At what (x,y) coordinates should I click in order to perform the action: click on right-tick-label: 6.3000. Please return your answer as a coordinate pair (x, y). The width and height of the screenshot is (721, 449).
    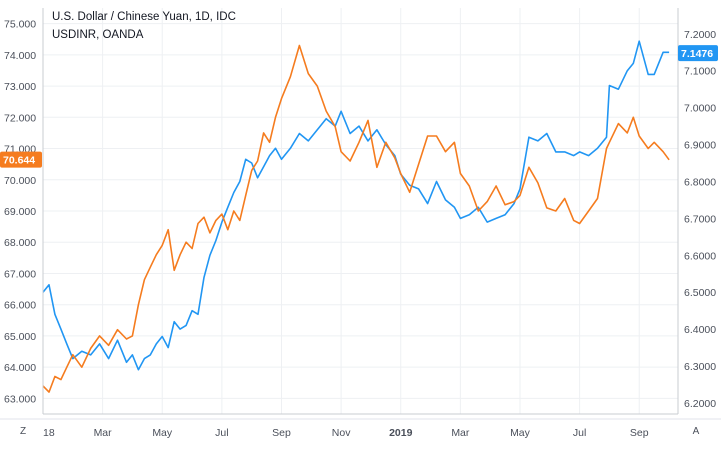
    Looking at the image, I should click on (700, 367).